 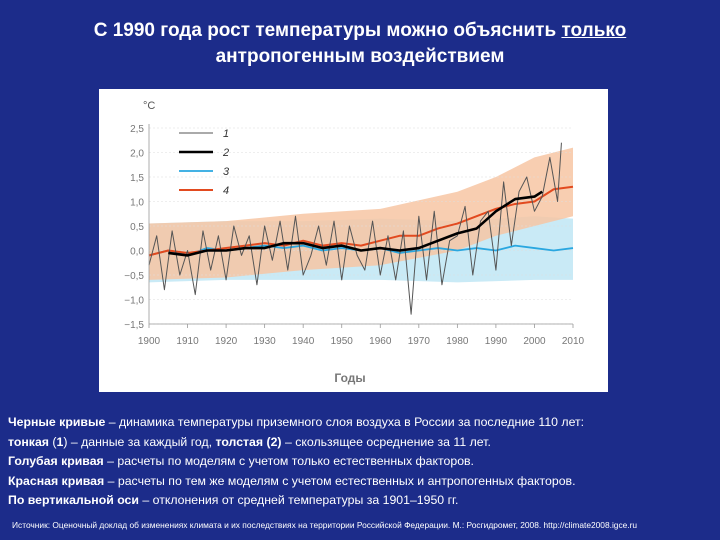 I want to click on x-tick-label: 1930, so click(x=265, y=341).